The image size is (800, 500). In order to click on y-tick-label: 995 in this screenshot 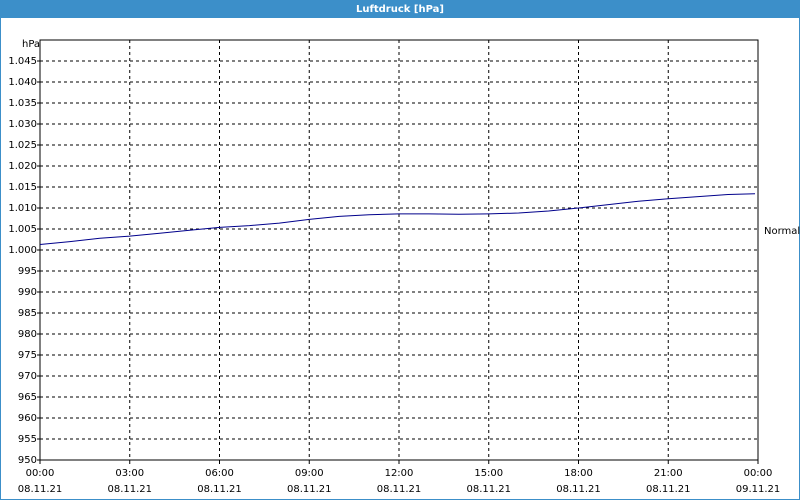, I will do `click(27, 271)`.